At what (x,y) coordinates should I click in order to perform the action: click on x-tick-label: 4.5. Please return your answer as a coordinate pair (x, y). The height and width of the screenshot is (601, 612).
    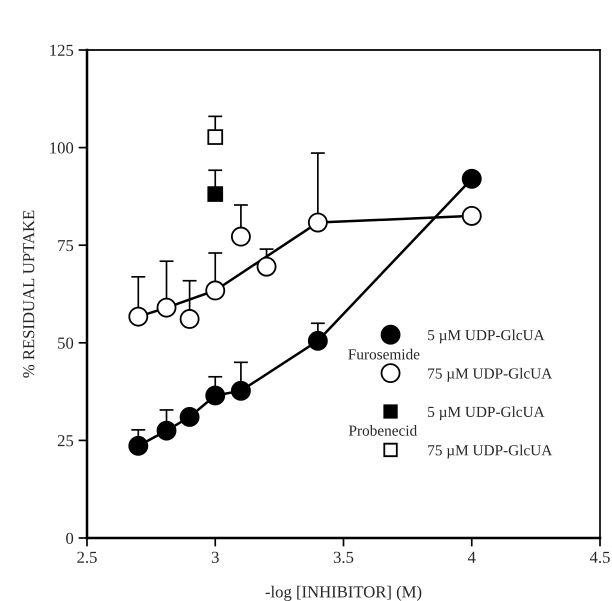
    Looking at the image, I should click on (600, 557).